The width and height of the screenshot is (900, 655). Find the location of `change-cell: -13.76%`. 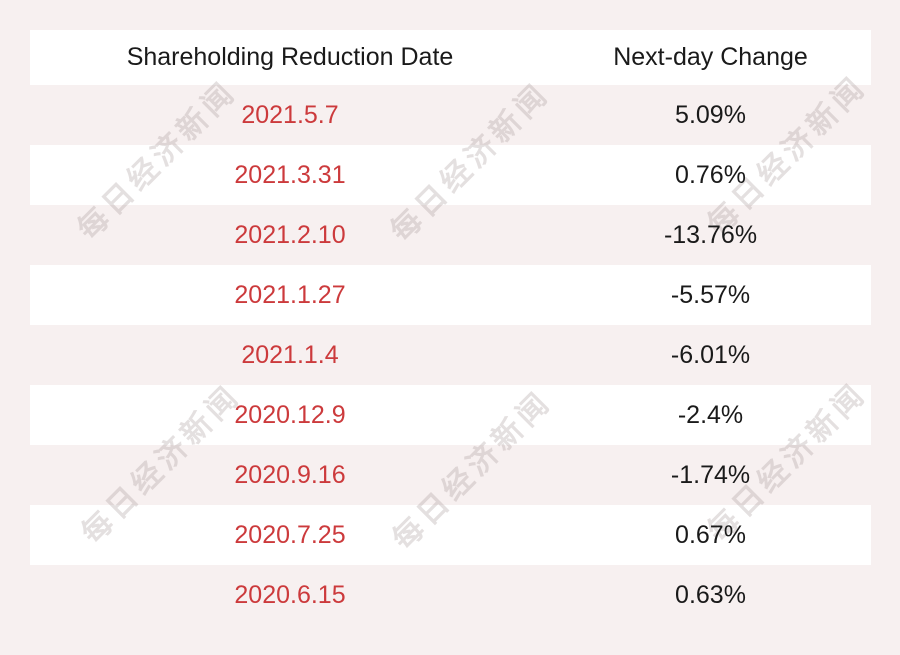

change-cell: -13.76% is located at coordinates (710, 235).